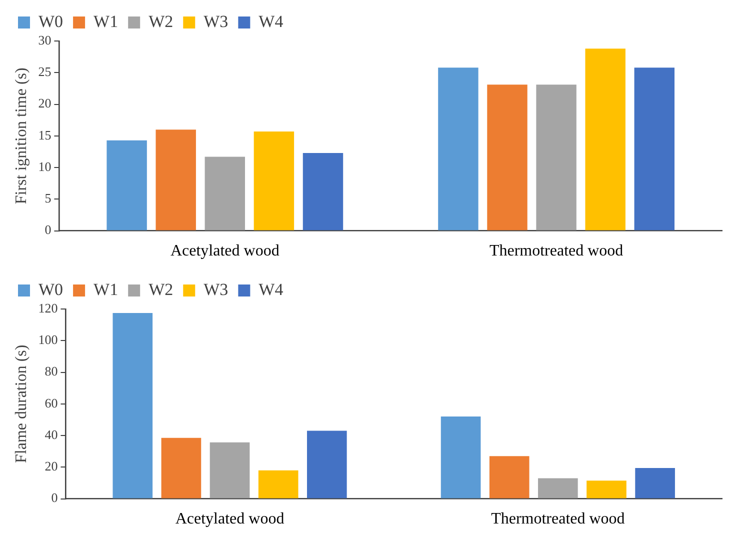 Image resolution: width=730 pixels, height=537 pixels. I want to click on y-tick-label: 40, so click(51, 434).